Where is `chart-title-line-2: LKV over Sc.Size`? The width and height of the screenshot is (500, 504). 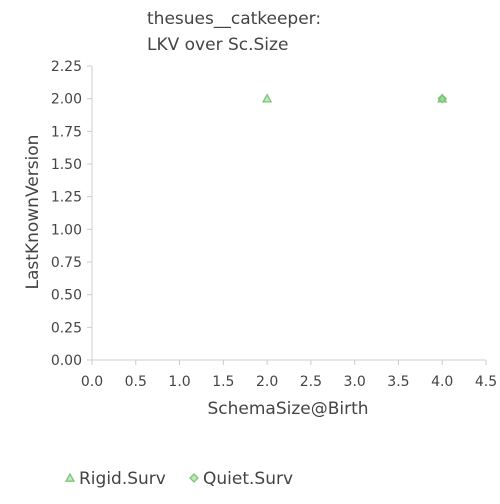
chart-title-line-2: LKV over Sc.Size is located at coordinates (217, 45).